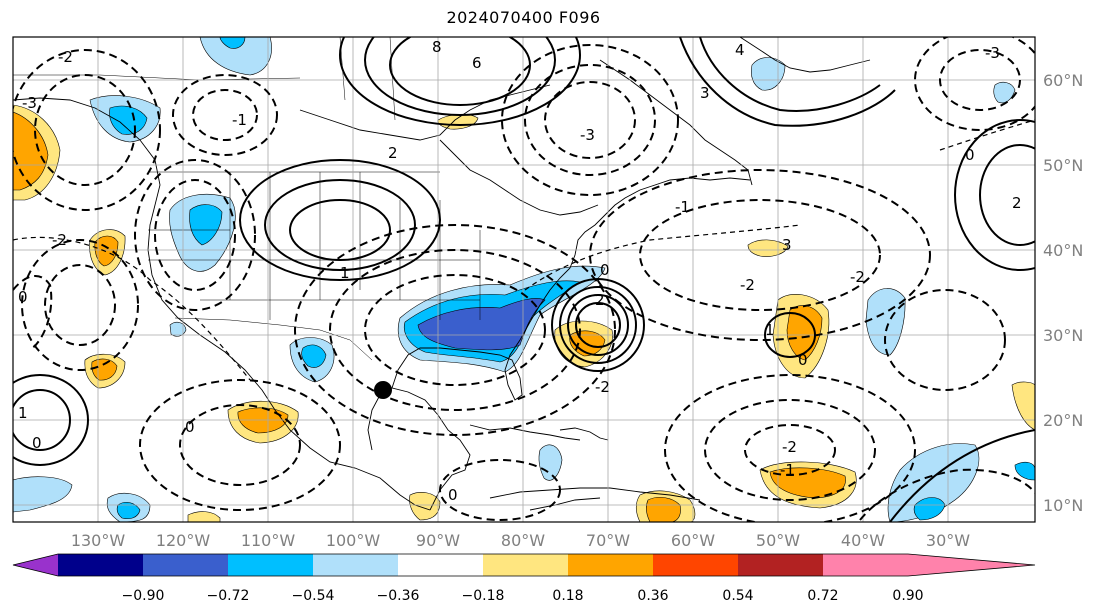  Describe the element at coordinates (183, 540) in the screenshot. I see `lon-label: 120°W` at that location.